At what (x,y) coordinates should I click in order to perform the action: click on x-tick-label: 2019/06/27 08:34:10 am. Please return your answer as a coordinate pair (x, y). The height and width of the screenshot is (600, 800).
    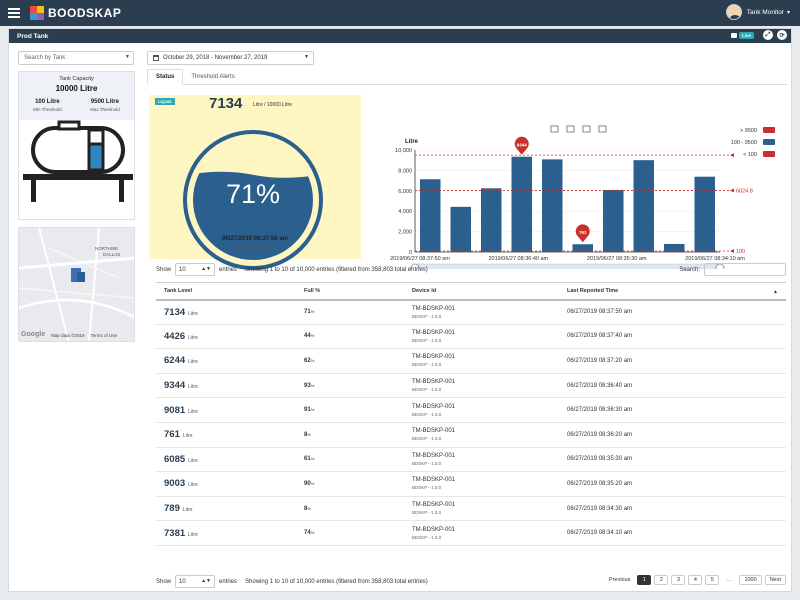
    Looking at the image, I should click on (715, 259).